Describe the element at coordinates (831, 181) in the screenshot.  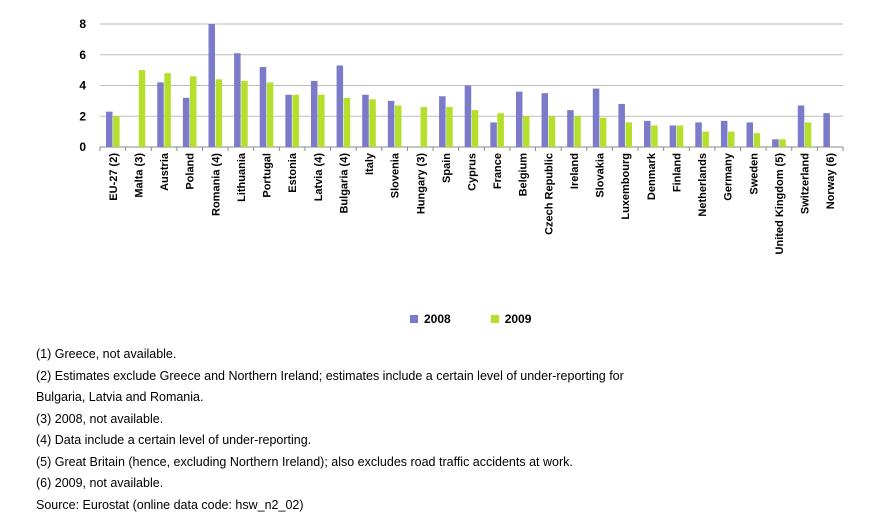
I see `x-tick-label: Norway (6)` at that location.